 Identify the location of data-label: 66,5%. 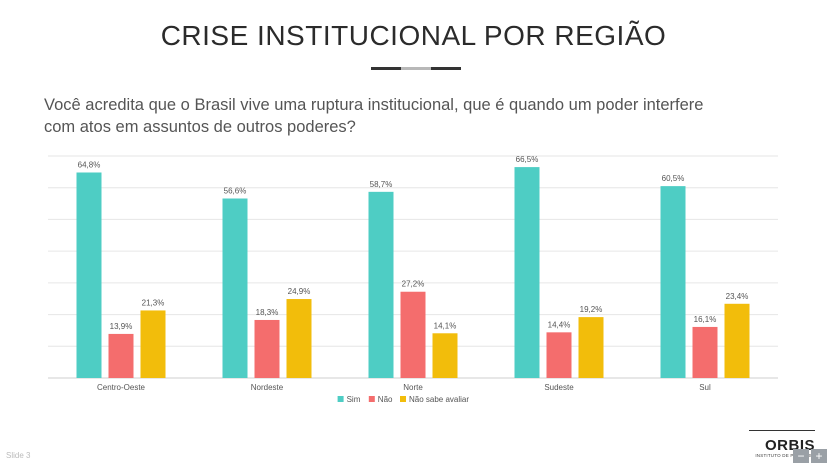
(527, 159).